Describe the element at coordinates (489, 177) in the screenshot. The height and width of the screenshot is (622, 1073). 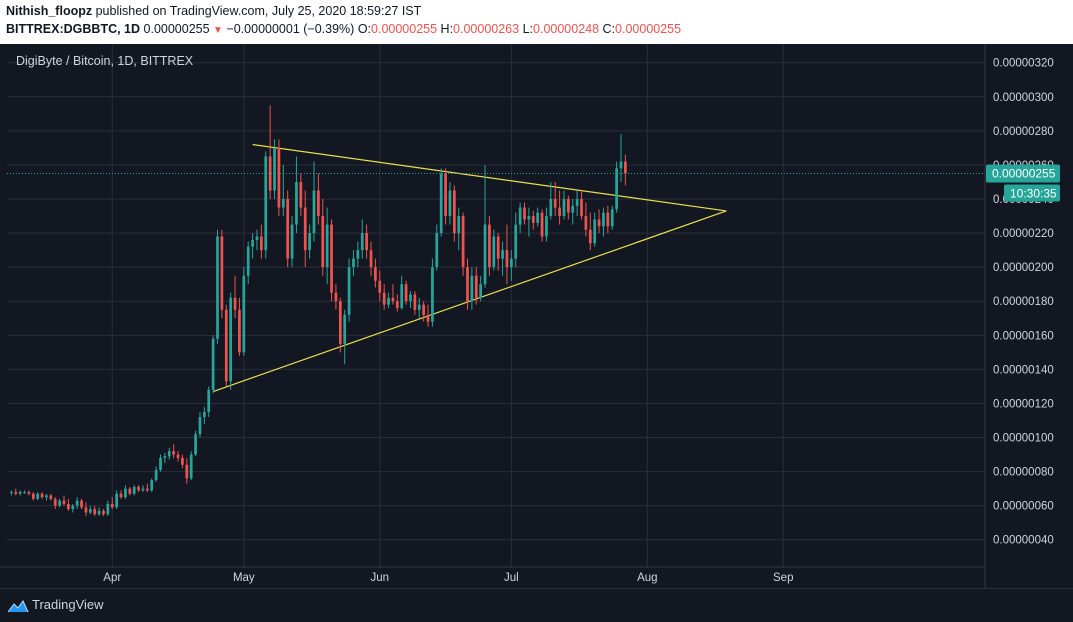
I see `trendline-upper` at that location.